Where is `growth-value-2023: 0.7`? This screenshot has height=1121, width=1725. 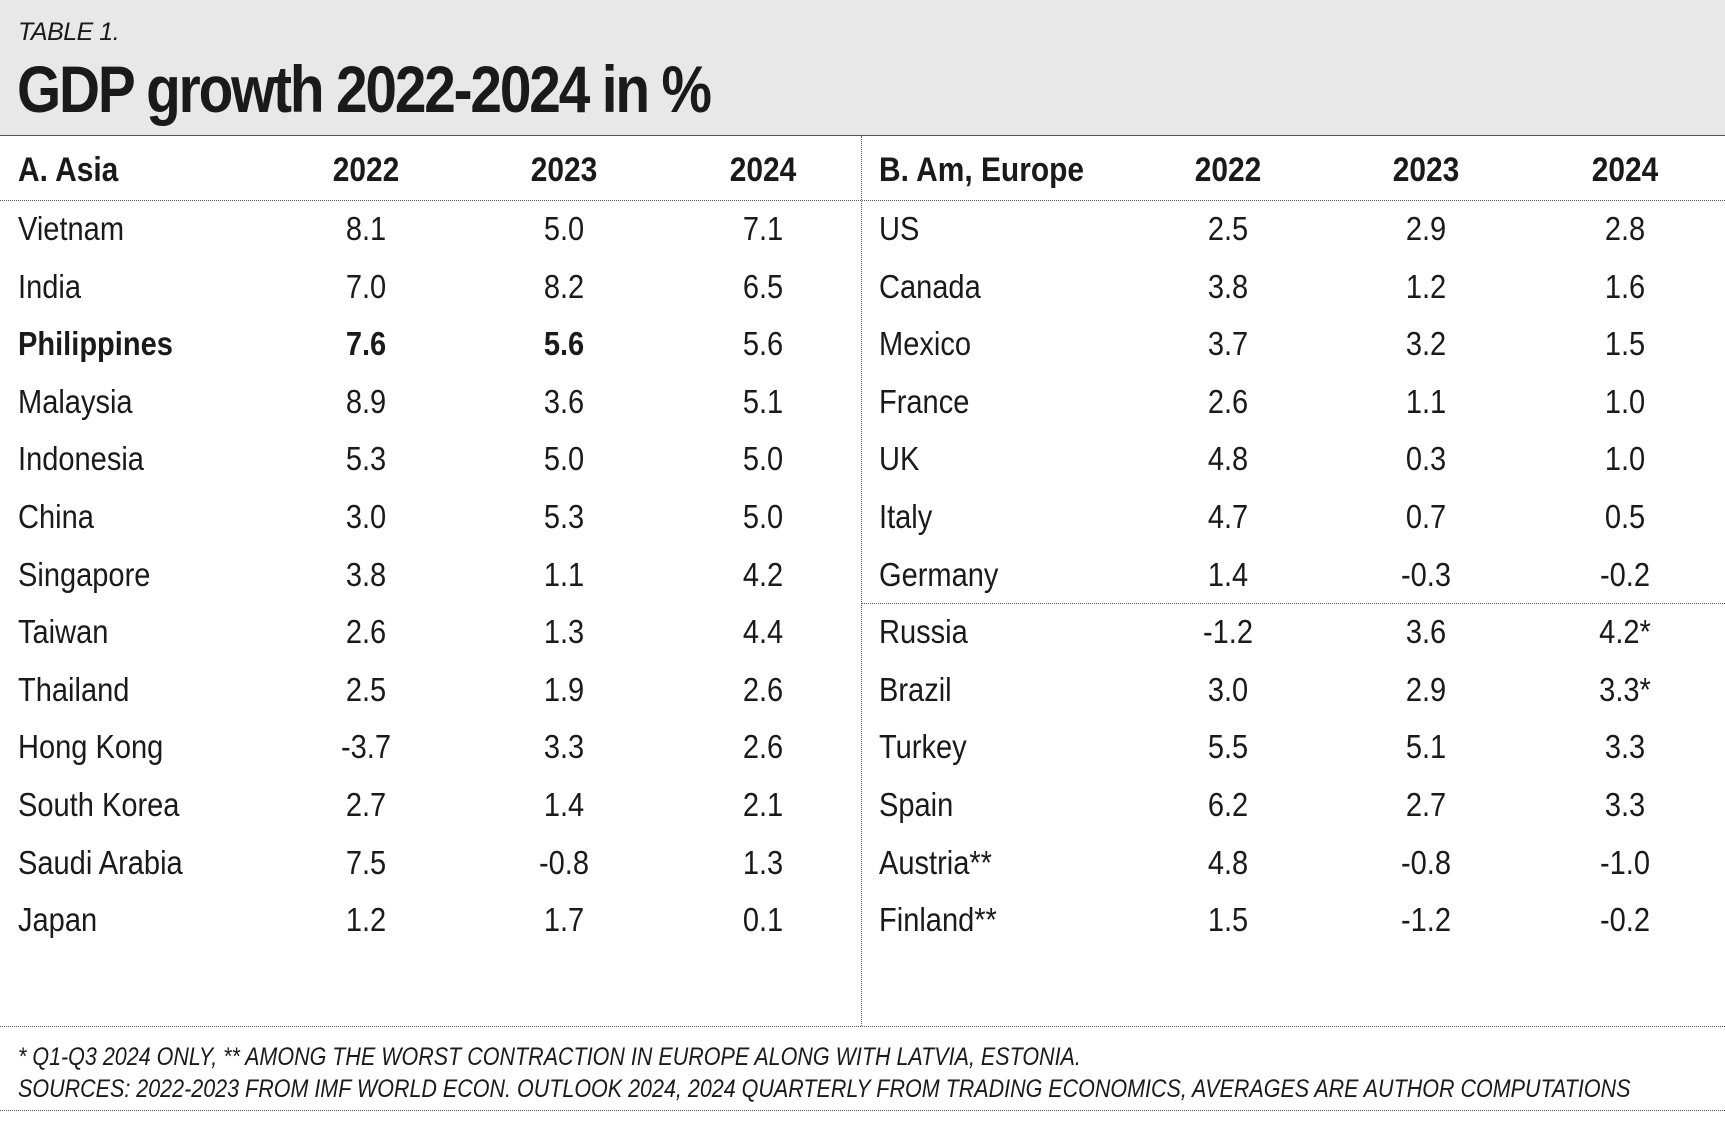 growth-value-2023: 0.7 is located at coordinates (1426, 516).